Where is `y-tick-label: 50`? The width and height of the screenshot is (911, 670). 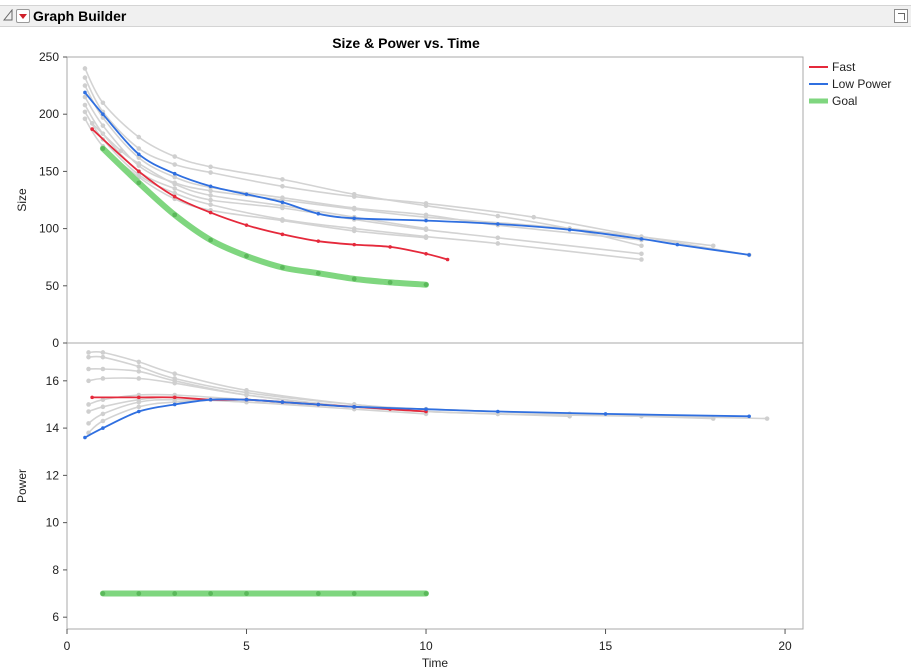 y-tick-label: 50 is located at coordinates (53, 286).